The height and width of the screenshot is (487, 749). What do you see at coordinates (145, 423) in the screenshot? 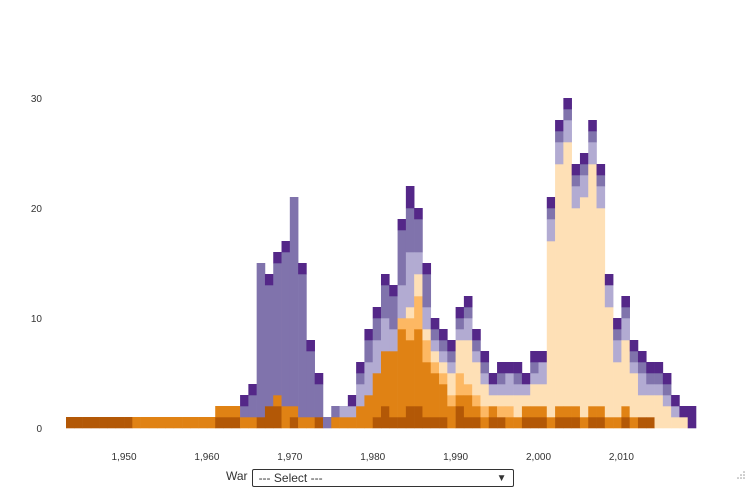
I see `bar-segment-1952-s1` at bounding box center [145, 423].